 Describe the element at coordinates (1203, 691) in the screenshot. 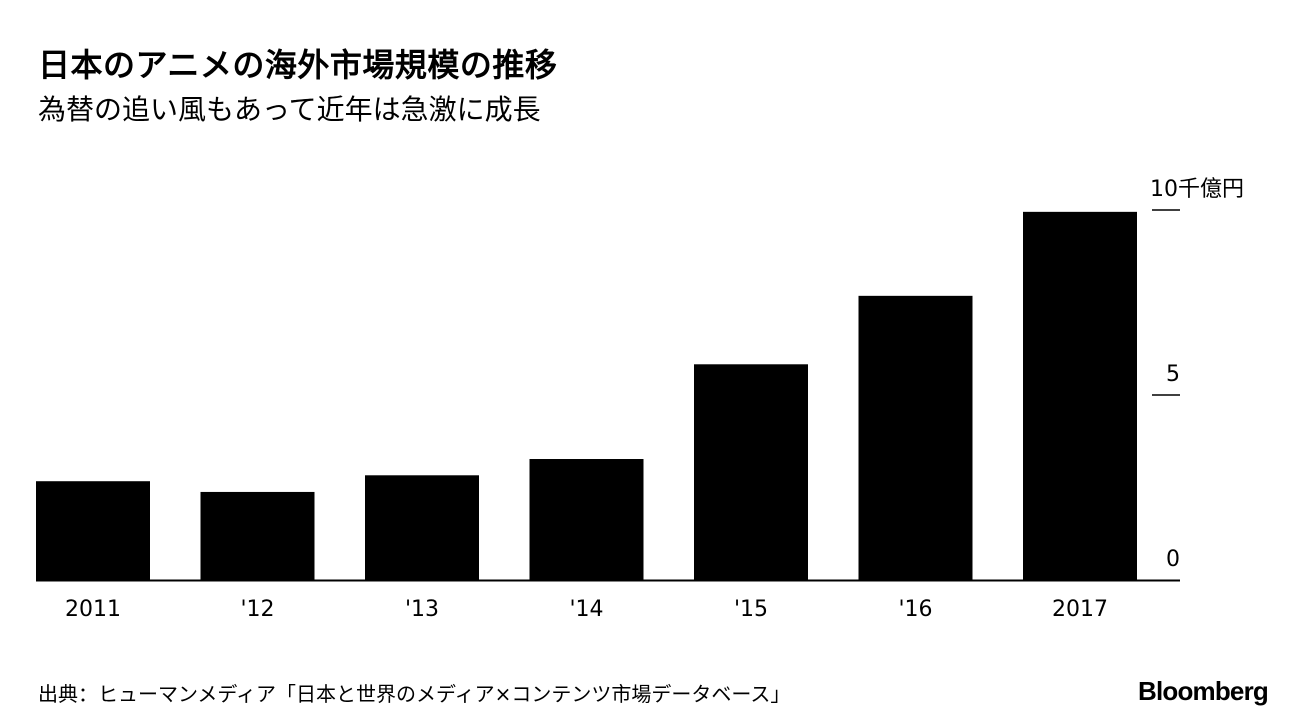

I see `bloomberg-logo: Bloomberg` at that location.